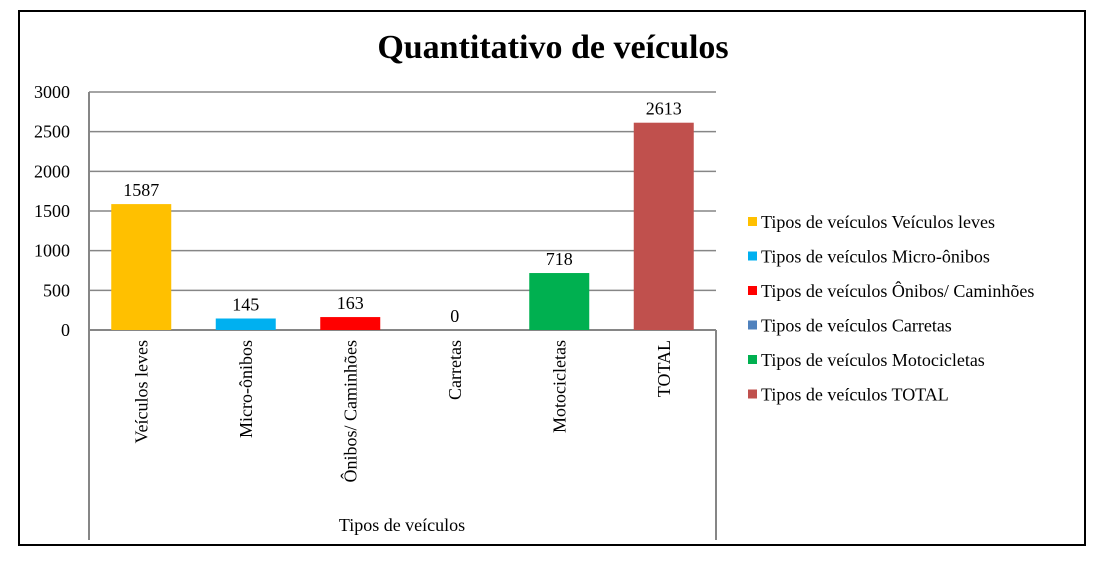 The height and width of the screenshot is (562, 1105). Describe the element at coordinates (52, 132) in the screenshot. I see `y-tick-label: 2500` at that location.